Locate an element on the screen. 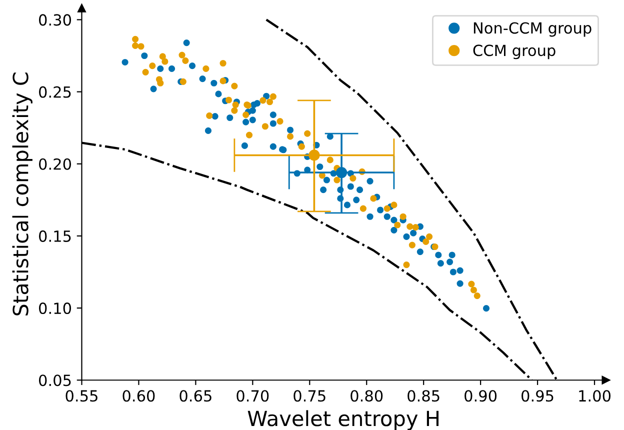 This screenshot has height=430, width=624. legend-label: Non-CCM group is located at coordinates (533, 29).